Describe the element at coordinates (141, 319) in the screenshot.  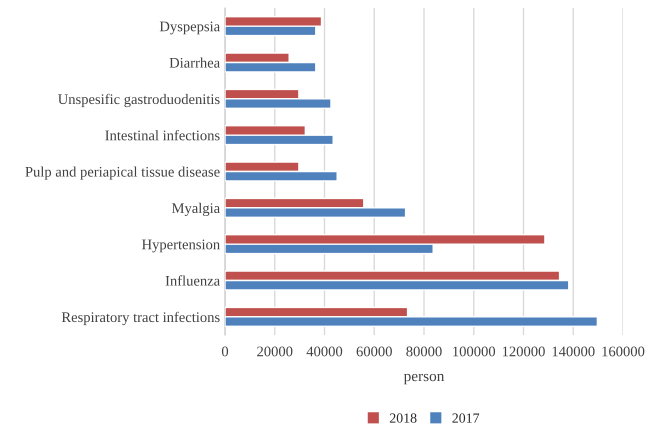
I see `y-tick-label: Respiratory tract infections` at that location.